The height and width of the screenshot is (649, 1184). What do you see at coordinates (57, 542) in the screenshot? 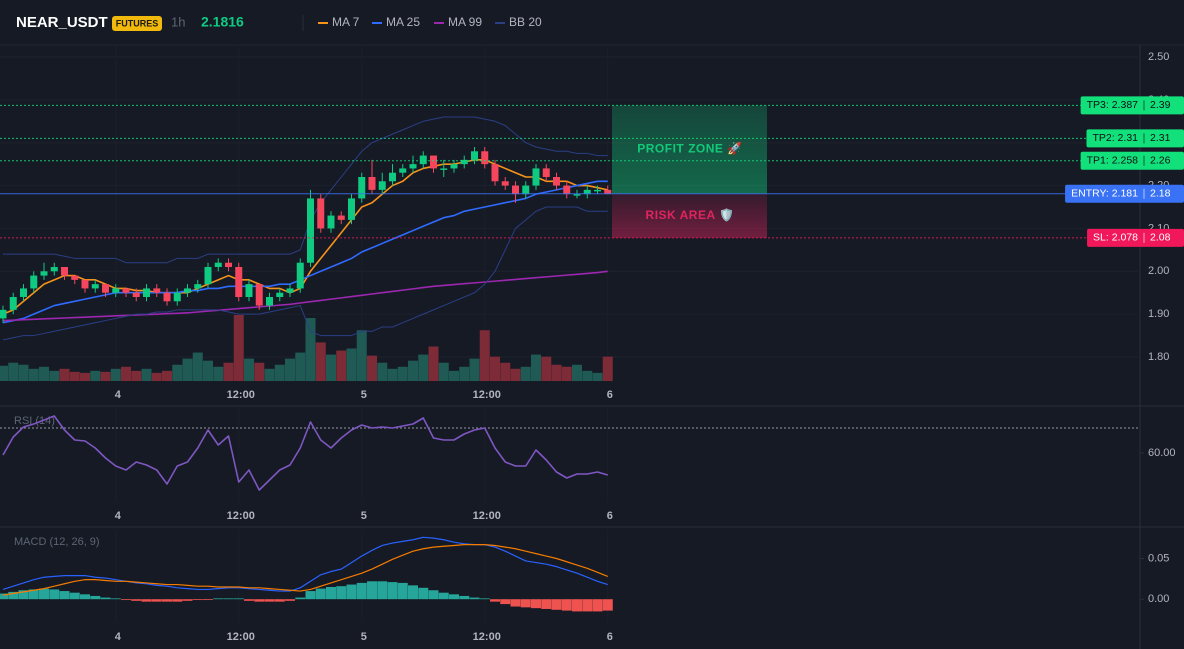
I see `pane-title: MACD (12, 26, 9)` at bounding box center [57, 542].